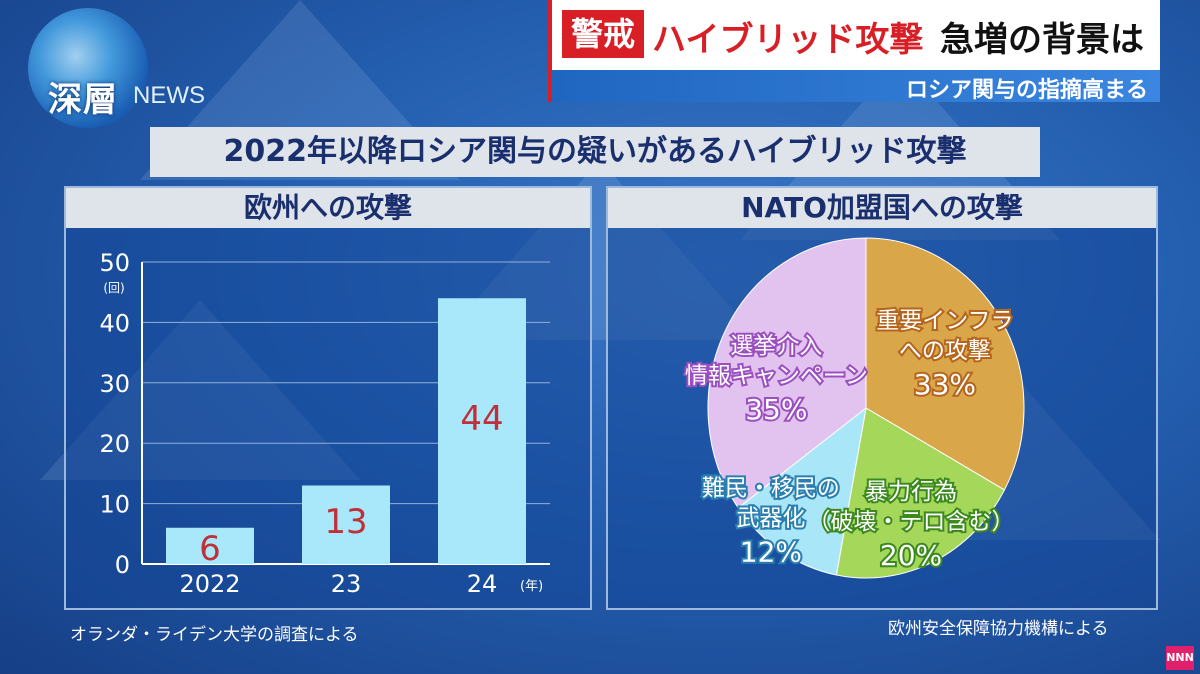 This screenshot has height=674, width=1200. What do you see at coordinates (114, 263) in the screenshot?
I see `y-tick-label: 50` at bounding box center [114, 263].